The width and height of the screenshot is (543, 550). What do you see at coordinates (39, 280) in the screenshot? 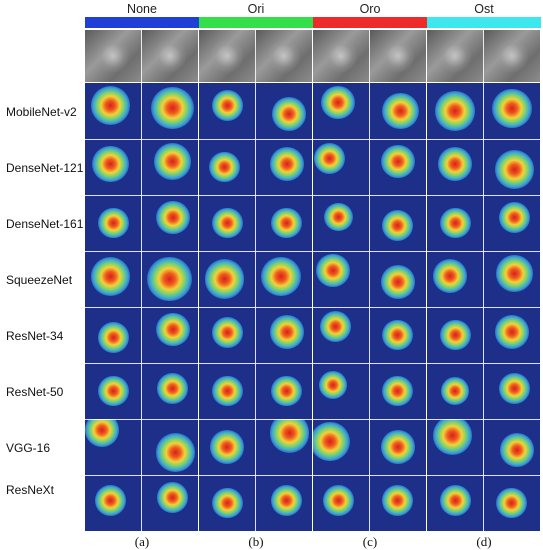
I see `row-label-squeezenet: SqueezeNet` at bounding box center [39, 280].